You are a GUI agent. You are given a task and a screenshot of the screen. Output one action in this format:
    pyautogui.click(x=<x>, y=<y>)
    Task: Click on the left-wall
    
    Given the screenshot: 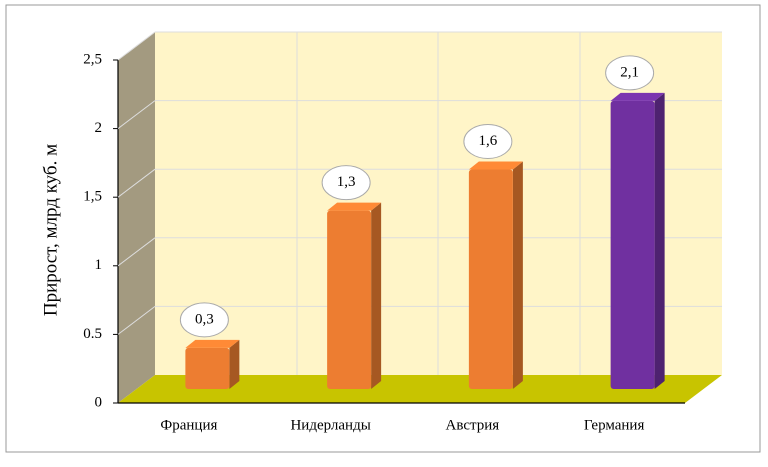 What is the action you would take?
    pyautogui.click(x=136, y=217)
    